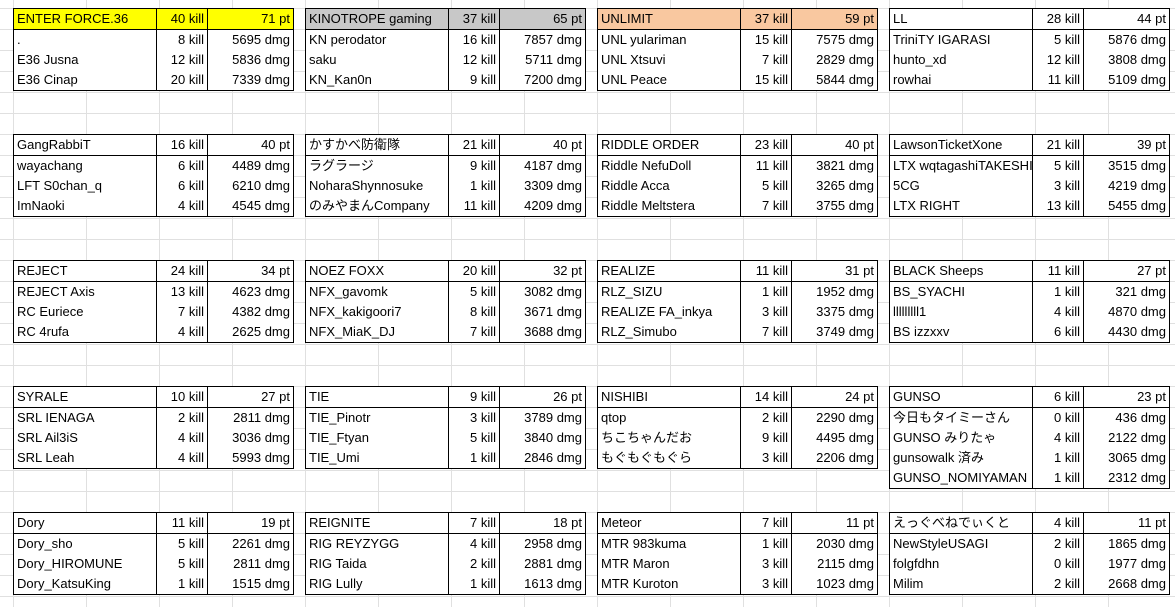 This screenshot has width=1175, height=607. I want to click on player-damage-cell: 2115 dmg, so click(834, 564).